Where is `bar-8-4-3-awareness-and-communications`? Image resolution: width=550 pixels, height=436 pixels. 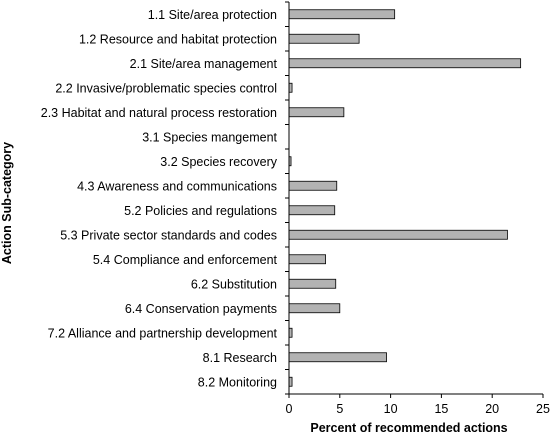
bar-8-4-3-awareness-and-communications is located at coordinates (313, 185).